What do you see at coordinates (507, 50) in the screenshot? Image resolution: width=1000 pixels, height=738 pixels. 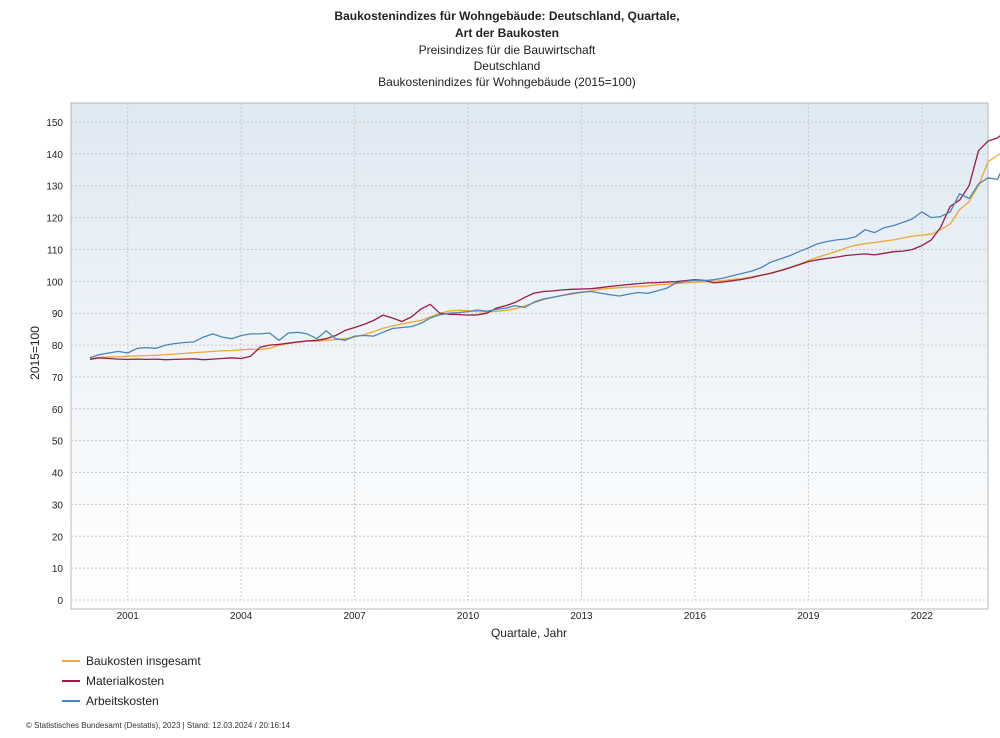 I see `chart-subtitle-line1: Preisindizes für die Bauwirtschaft` at bounding box center [507, 50].